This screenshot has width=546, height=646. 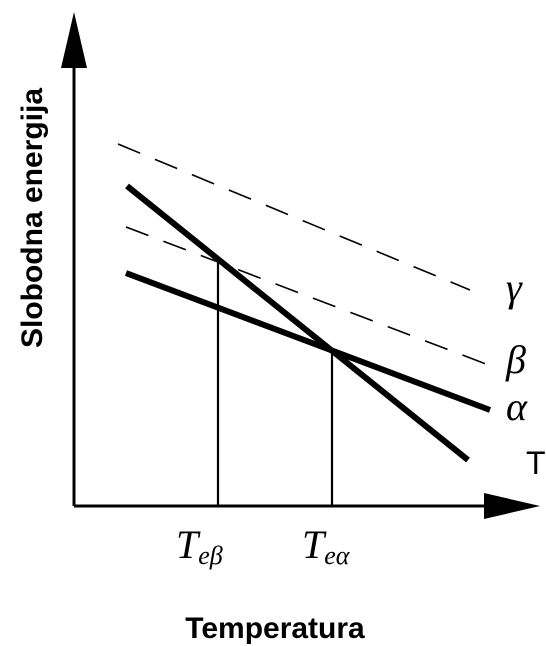 I want to click on x-axis-title: Temperatura, so click(x=275, y=628).